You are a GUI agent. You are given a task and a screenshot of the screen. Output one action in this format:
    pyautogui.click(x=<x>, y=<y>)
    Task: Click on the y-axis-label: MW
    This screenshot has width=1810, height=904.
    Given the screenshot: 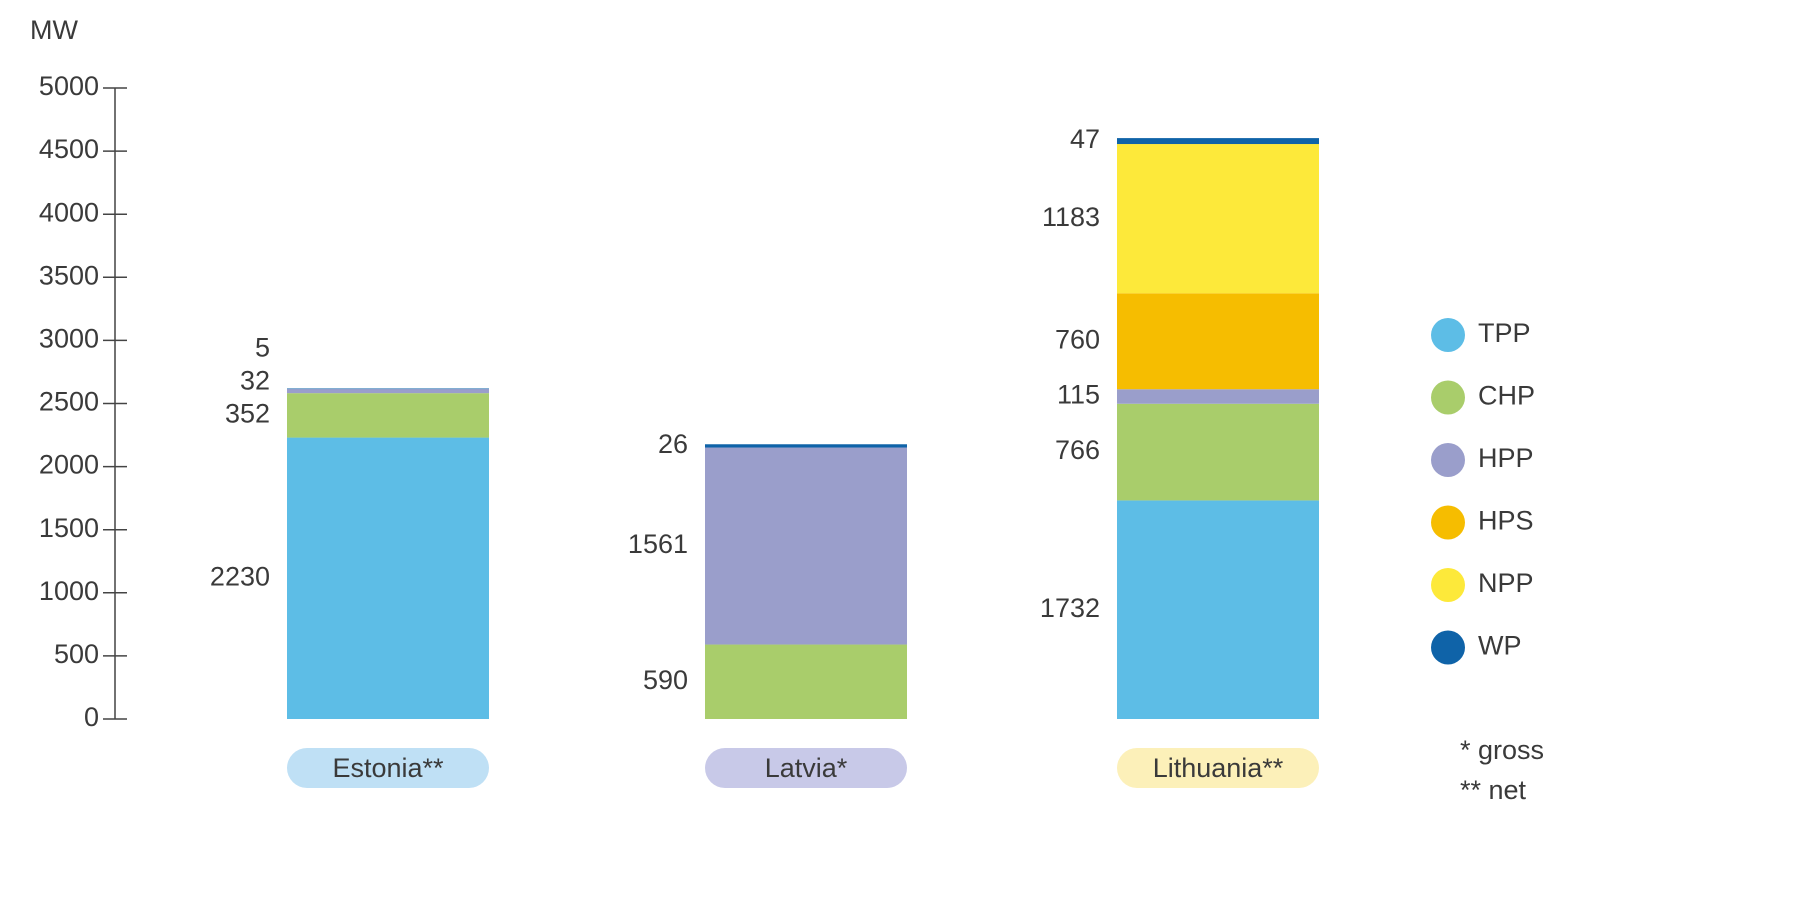 What is the action you would take?
    pyautogui.click(x=54, y=30)
    